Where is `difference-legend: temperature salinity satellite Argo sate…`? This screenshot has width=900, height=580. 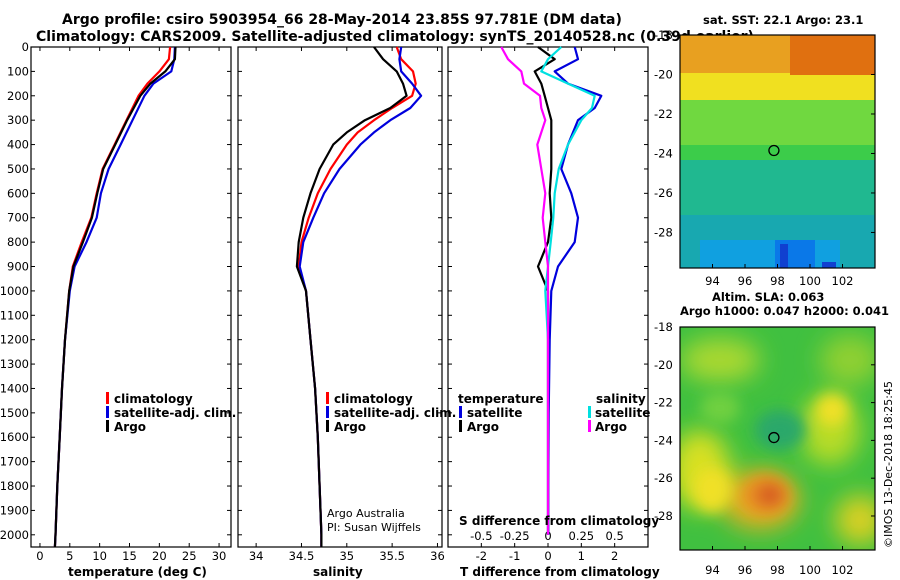 difference-legend: temperature salinity satellite Argo sate… is located at coordinates (554, 413).